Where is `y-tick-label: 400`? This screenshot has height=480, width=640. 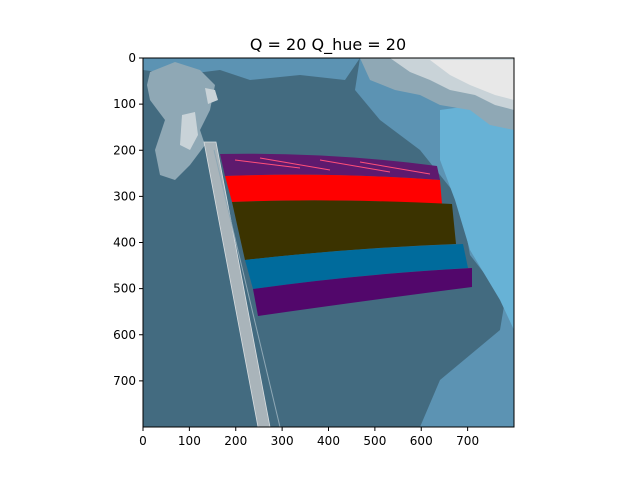 y-tick-label: 400 is located at coordinates (124, 243).